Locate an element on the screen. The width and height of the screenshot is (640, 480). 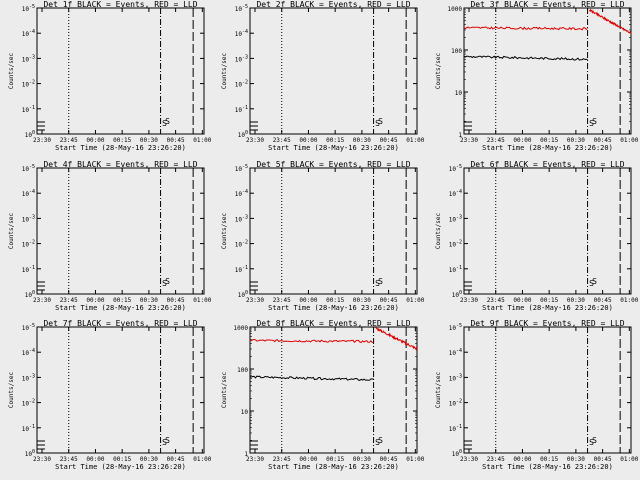
y-tick-label: 10⁻³ is located at coordinates (28, 377).